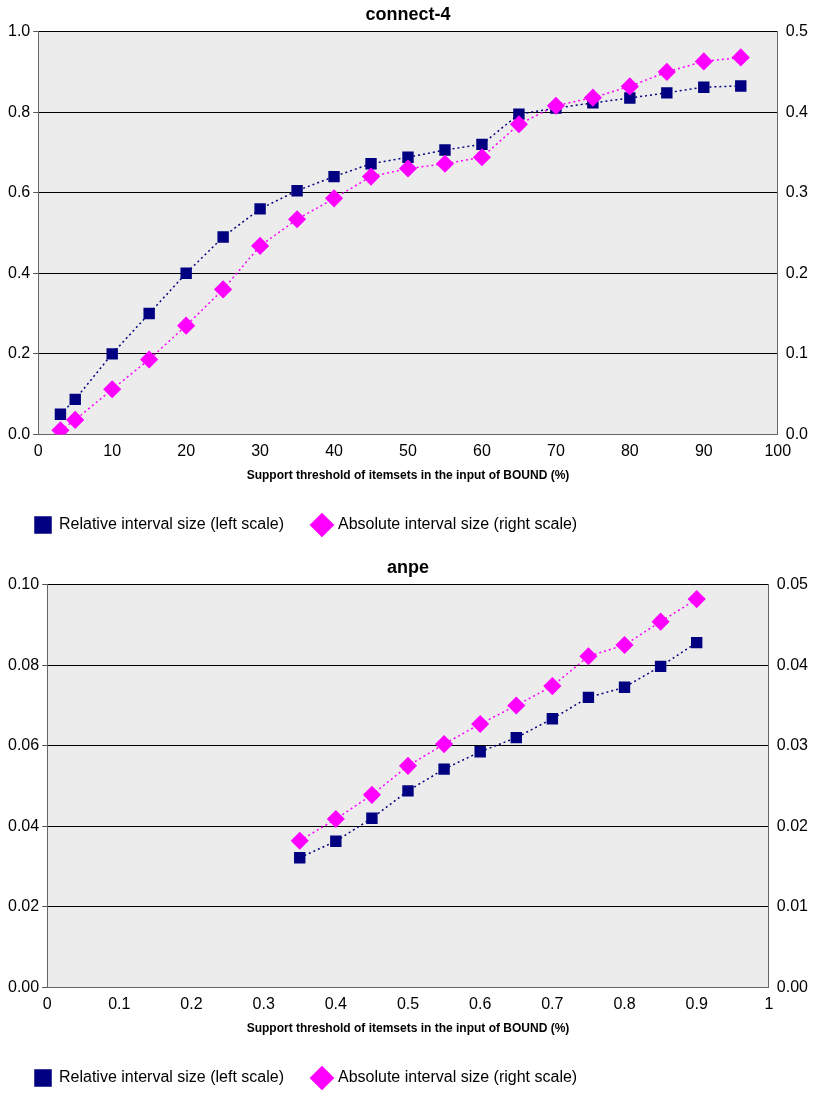 The image size is (821, 1106). Describe the element at coordinates (408, 451) in the screenshot. I see `x-tick-label: 50` at that location.